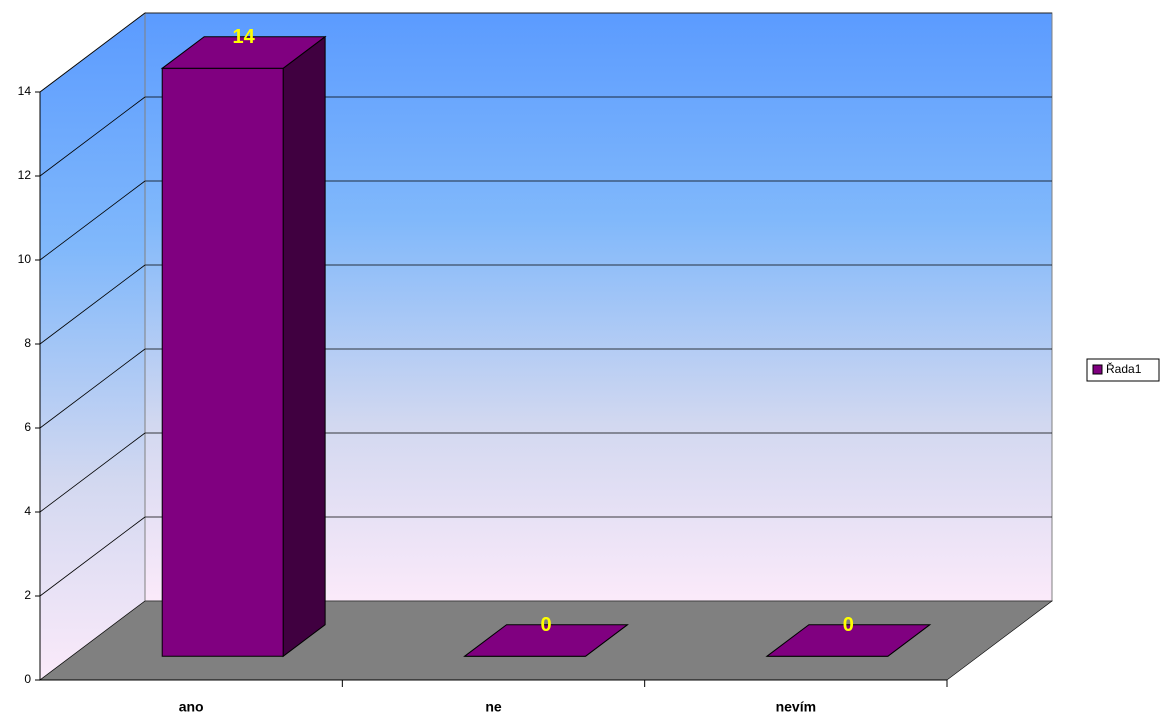 The height and width of the screenshot is (718, 1161). What do you see at coordinates (25, 259) in the screenshot?
I see `y-tick-label: 10` at bounding box center [25, 259].